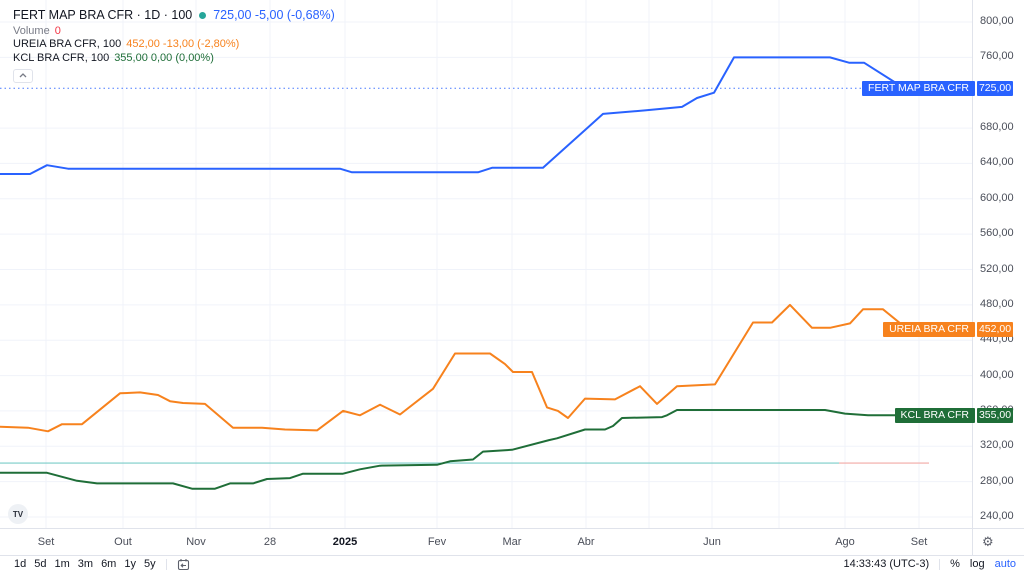 This screenshot has height=572, width=1024. I want to click on time-tick-label: Mar, so click(512, 542).